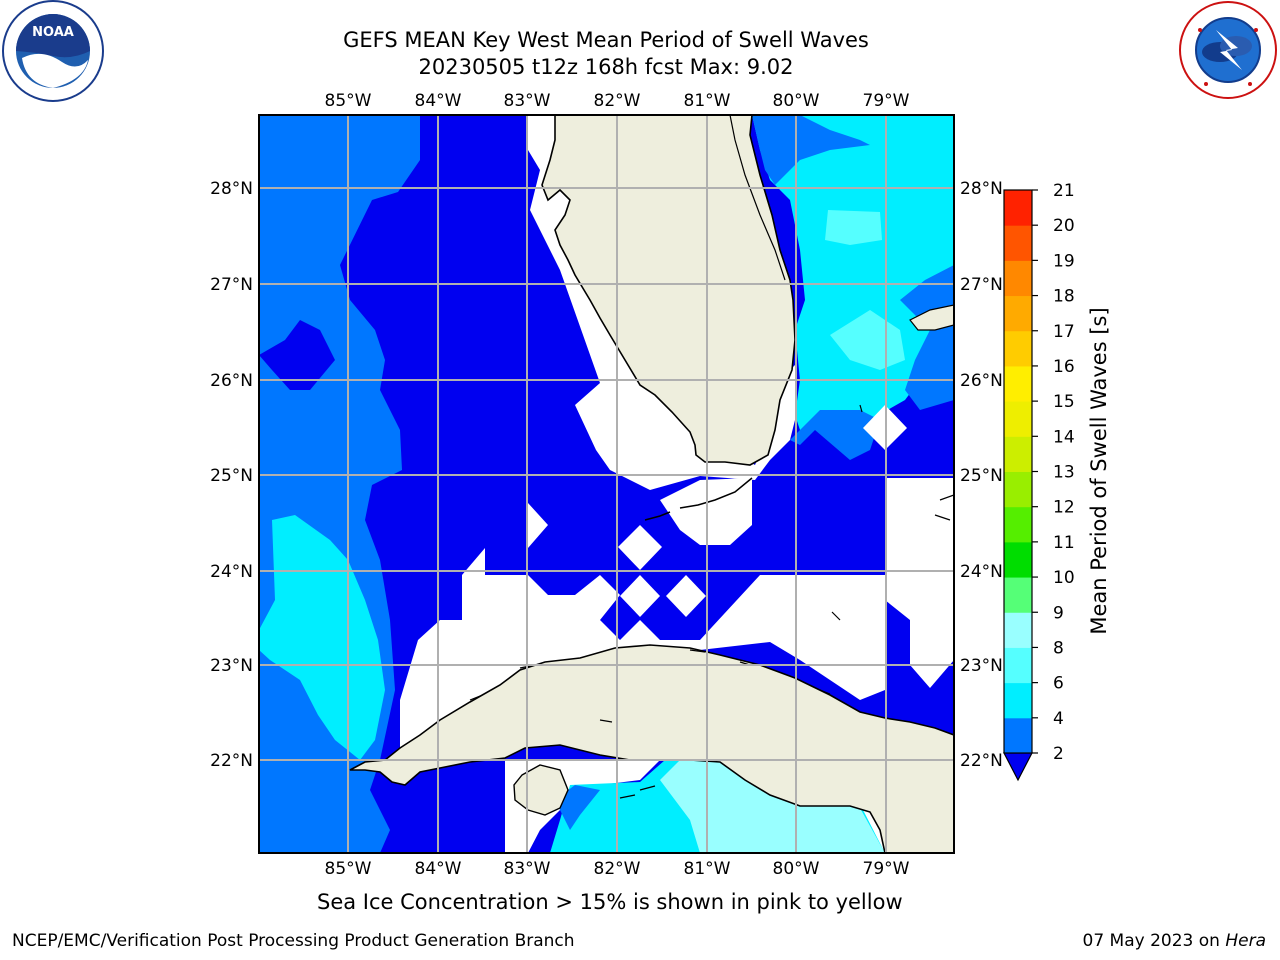 This screenshot has width=1280, height=960. What do you see at coordinates (927, 337) in the screenshot?
I see `swell-band-mid-east-right` at bounding box center [927, 337].